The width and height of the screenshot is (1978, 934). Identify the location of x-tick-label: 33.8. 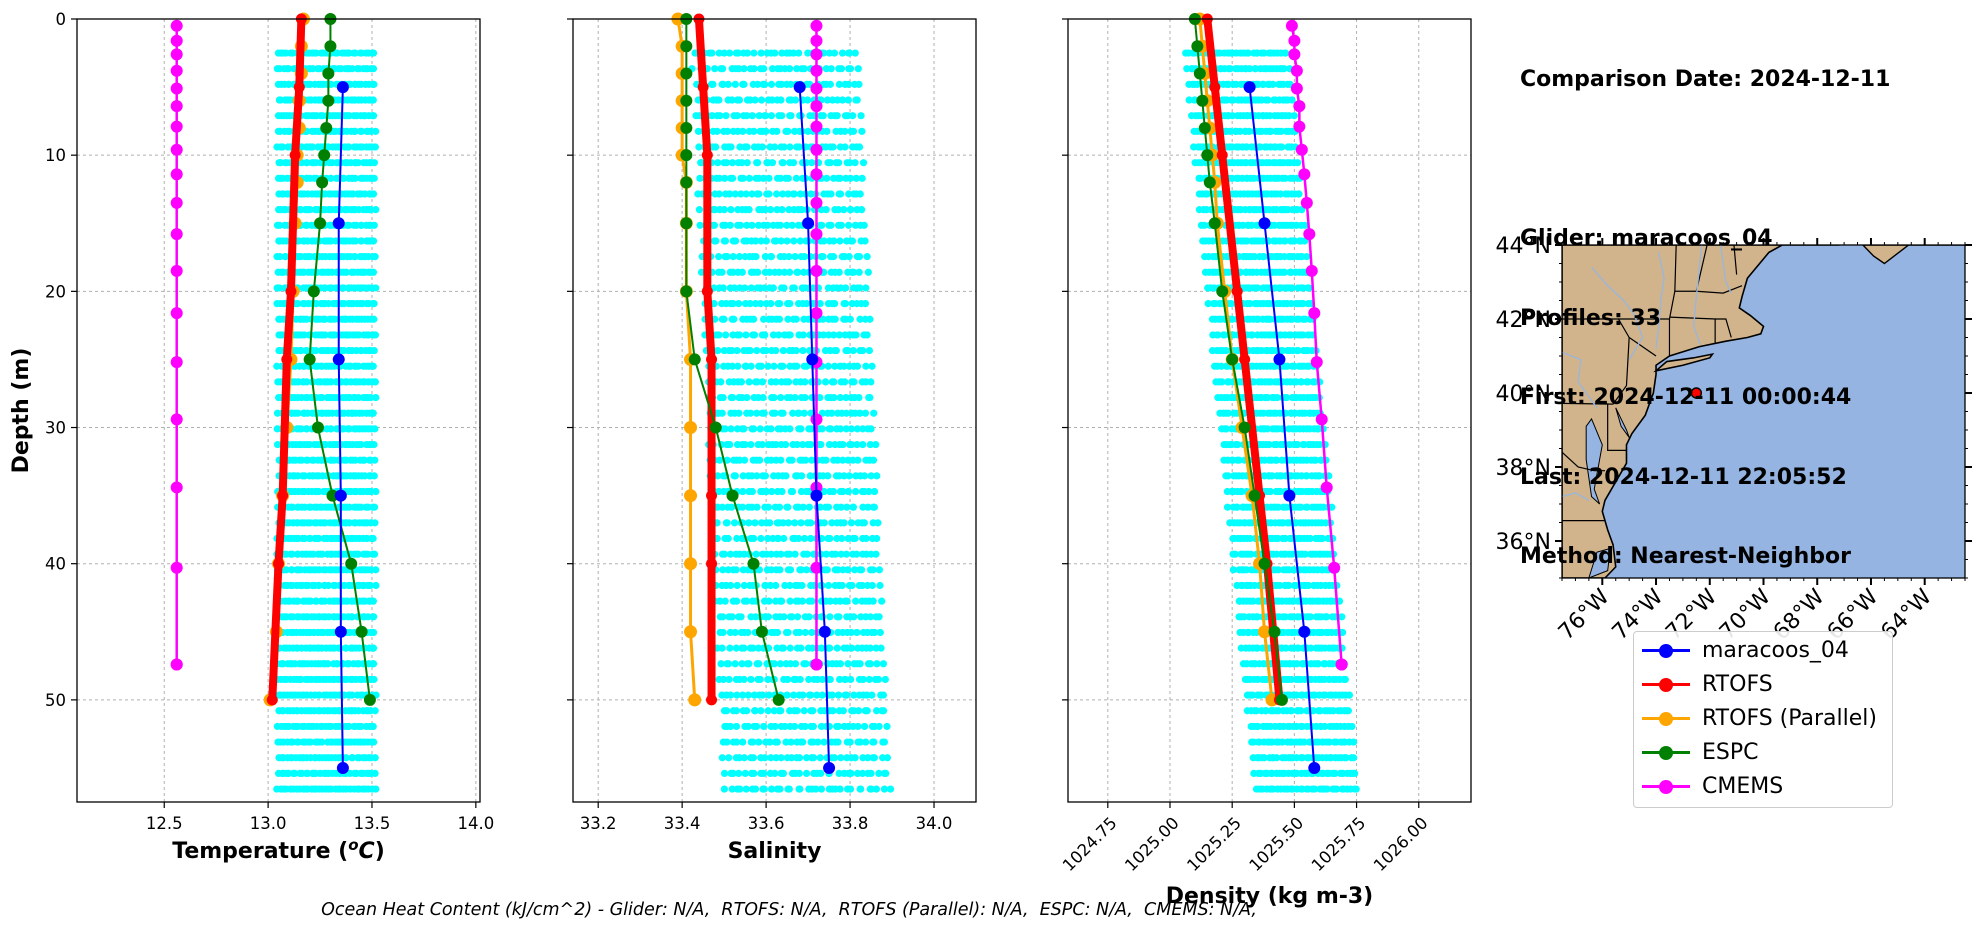
(850, 823).